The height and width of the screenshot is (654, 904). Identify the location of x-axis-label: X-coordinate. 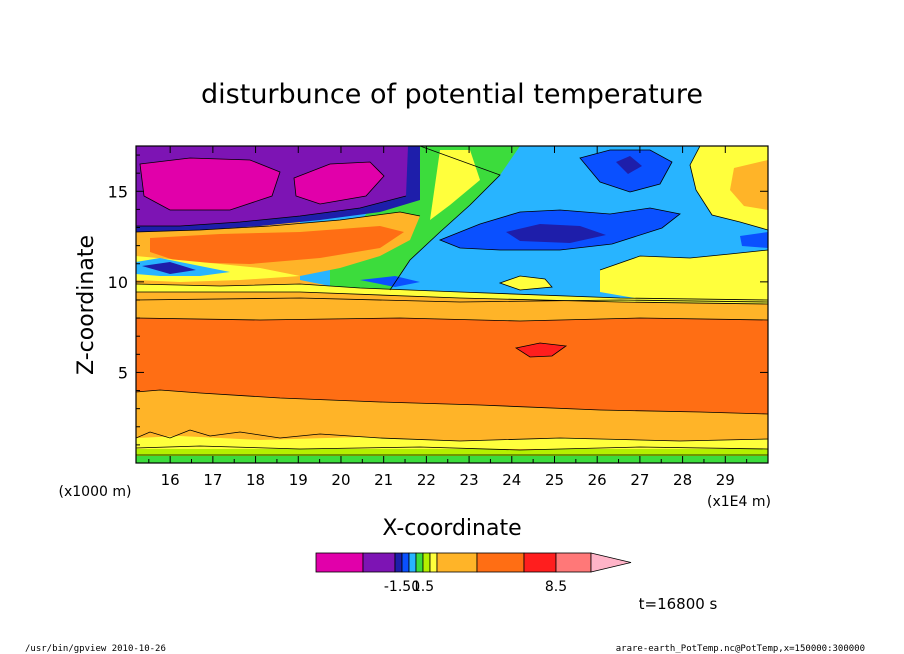
(451, 528).